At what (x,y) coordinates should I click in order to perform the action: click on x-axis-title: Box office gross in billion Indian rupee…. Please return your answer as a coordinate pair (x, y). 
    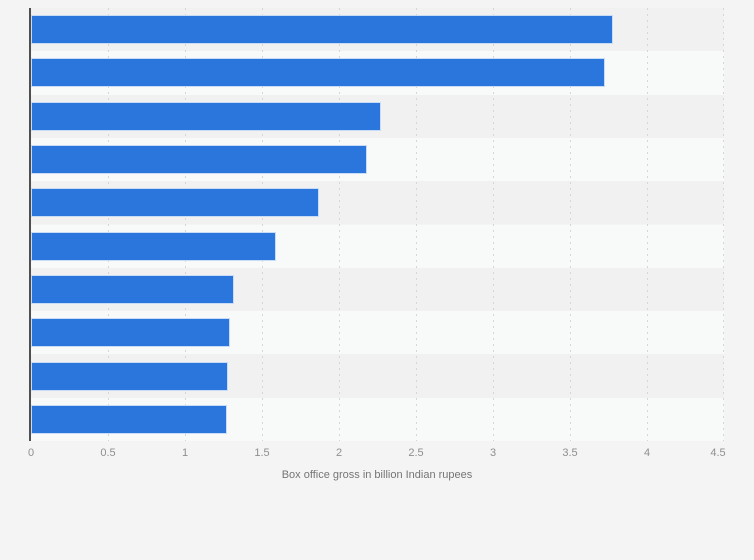
    Looking at the image, I should click on (377, 475).